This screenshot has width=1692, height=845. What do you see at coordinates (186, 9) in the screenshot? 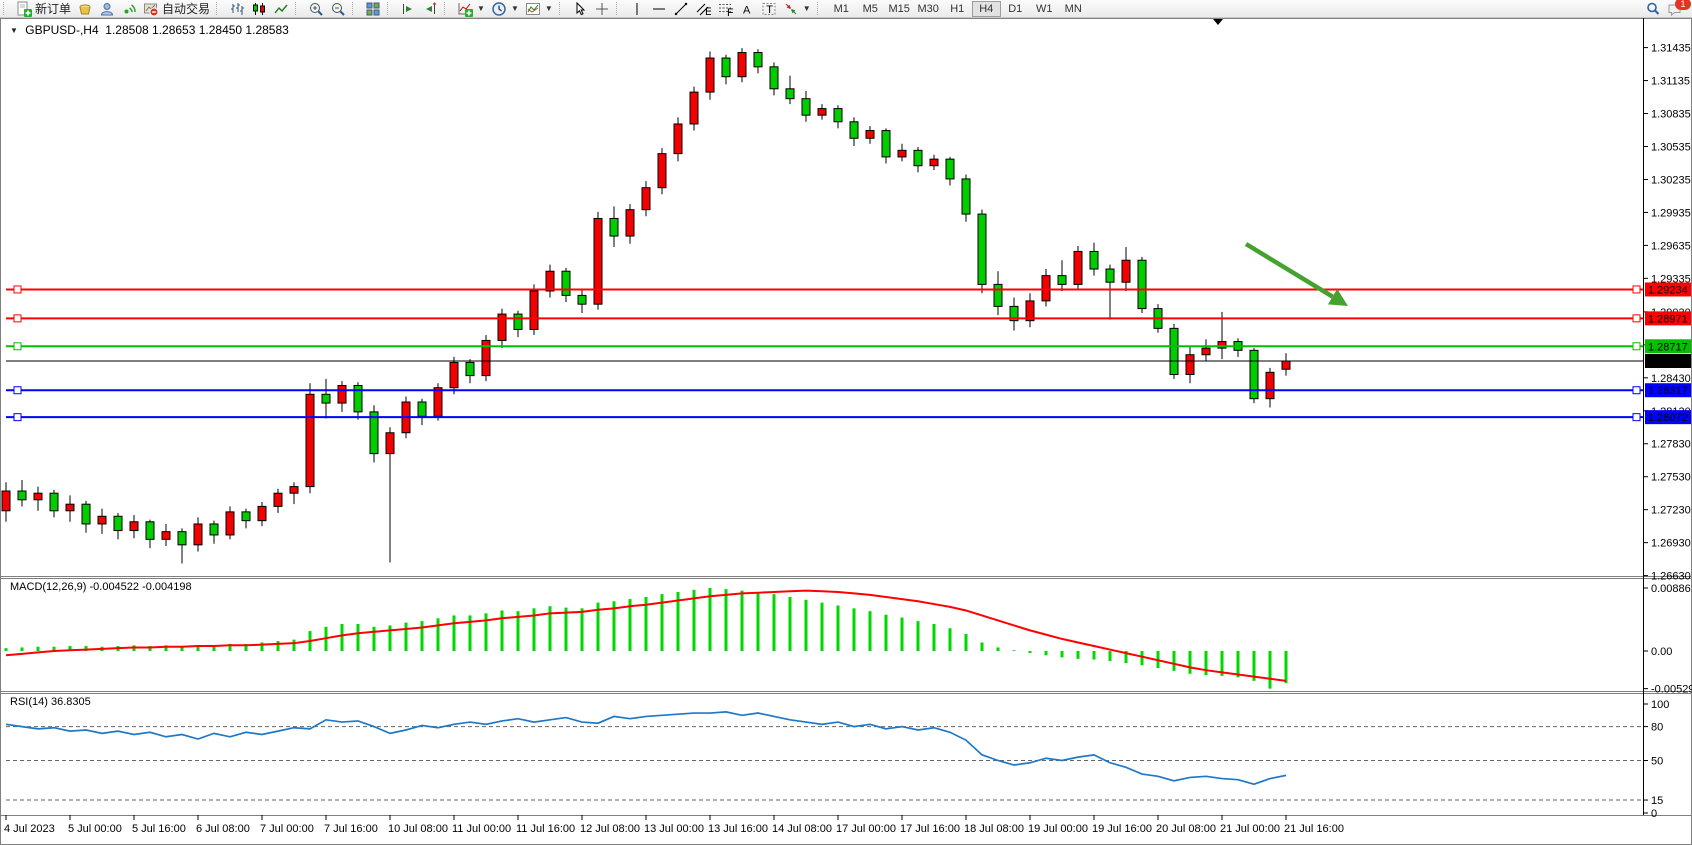
I see `autotrade-label: 自动交易` at bounding box center [186, 9].